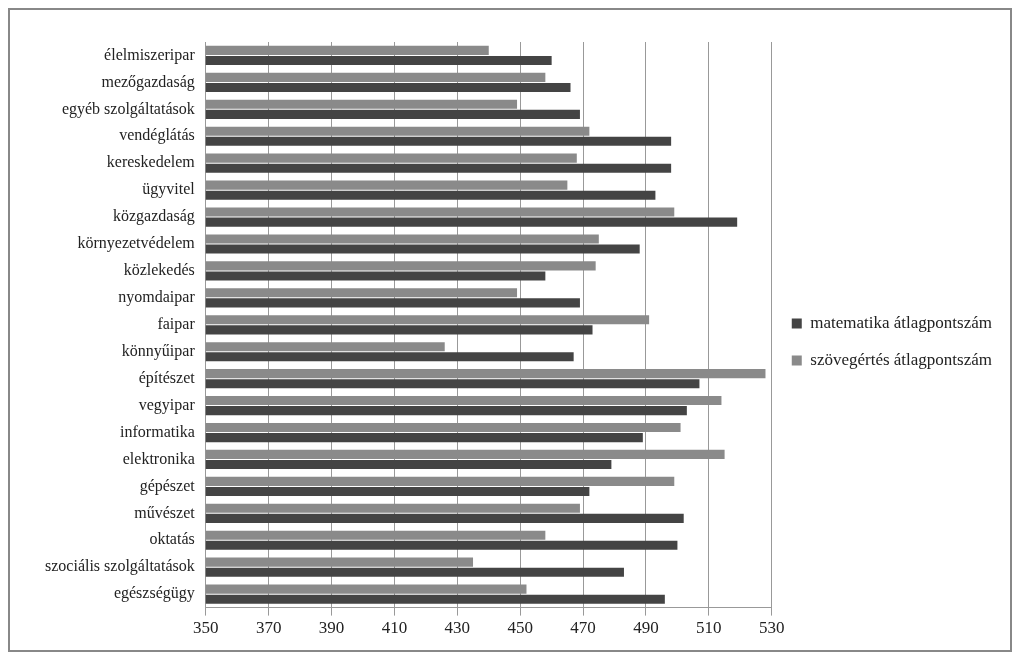 This screenshot has height=664, width=1024. I want to click on y-tick-label: vegyipar, so click(167, 404).